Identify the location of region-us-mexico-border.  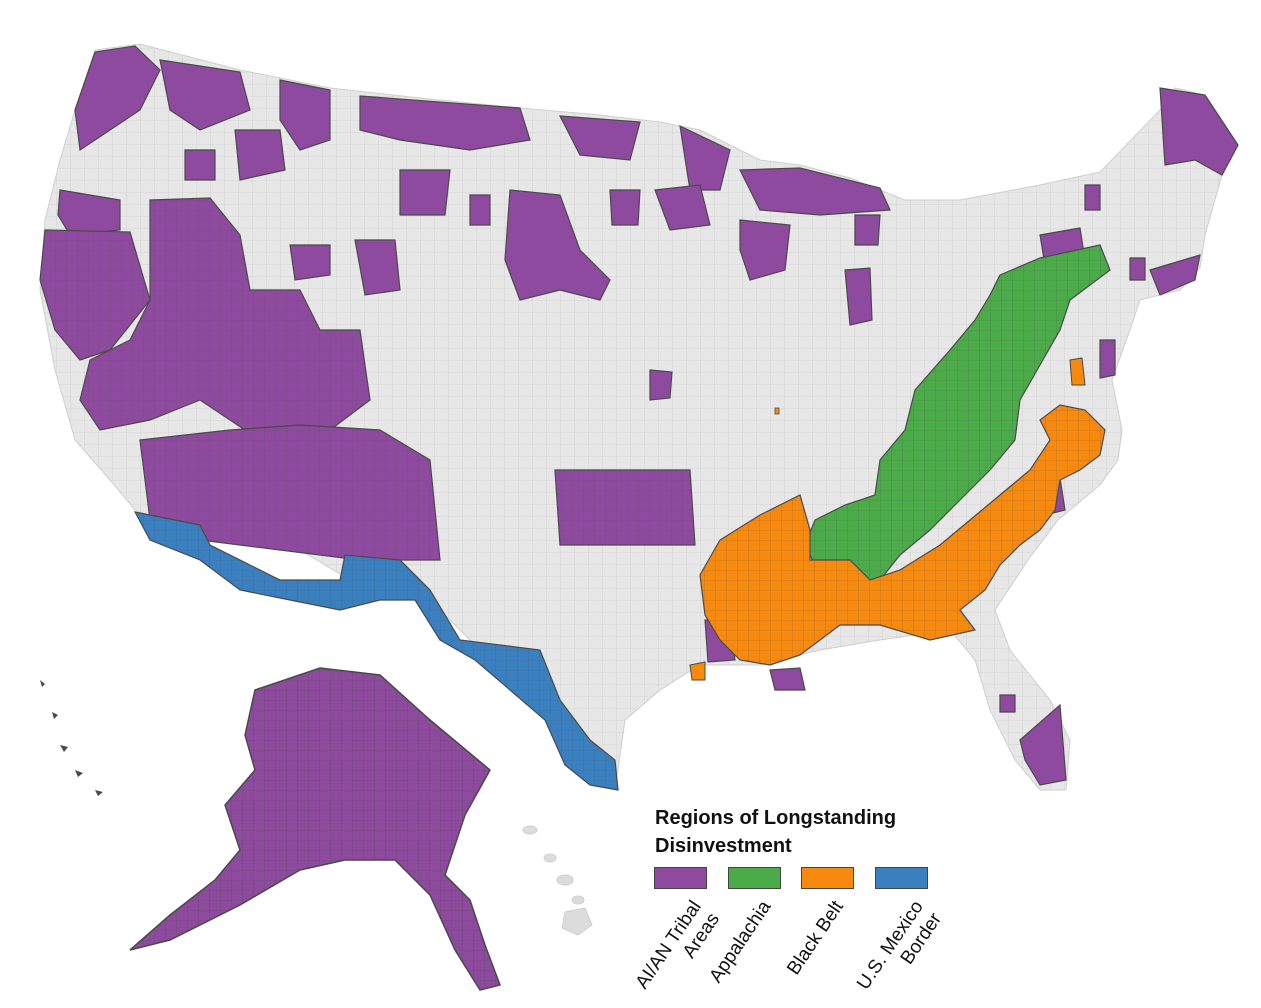
(376, 651).